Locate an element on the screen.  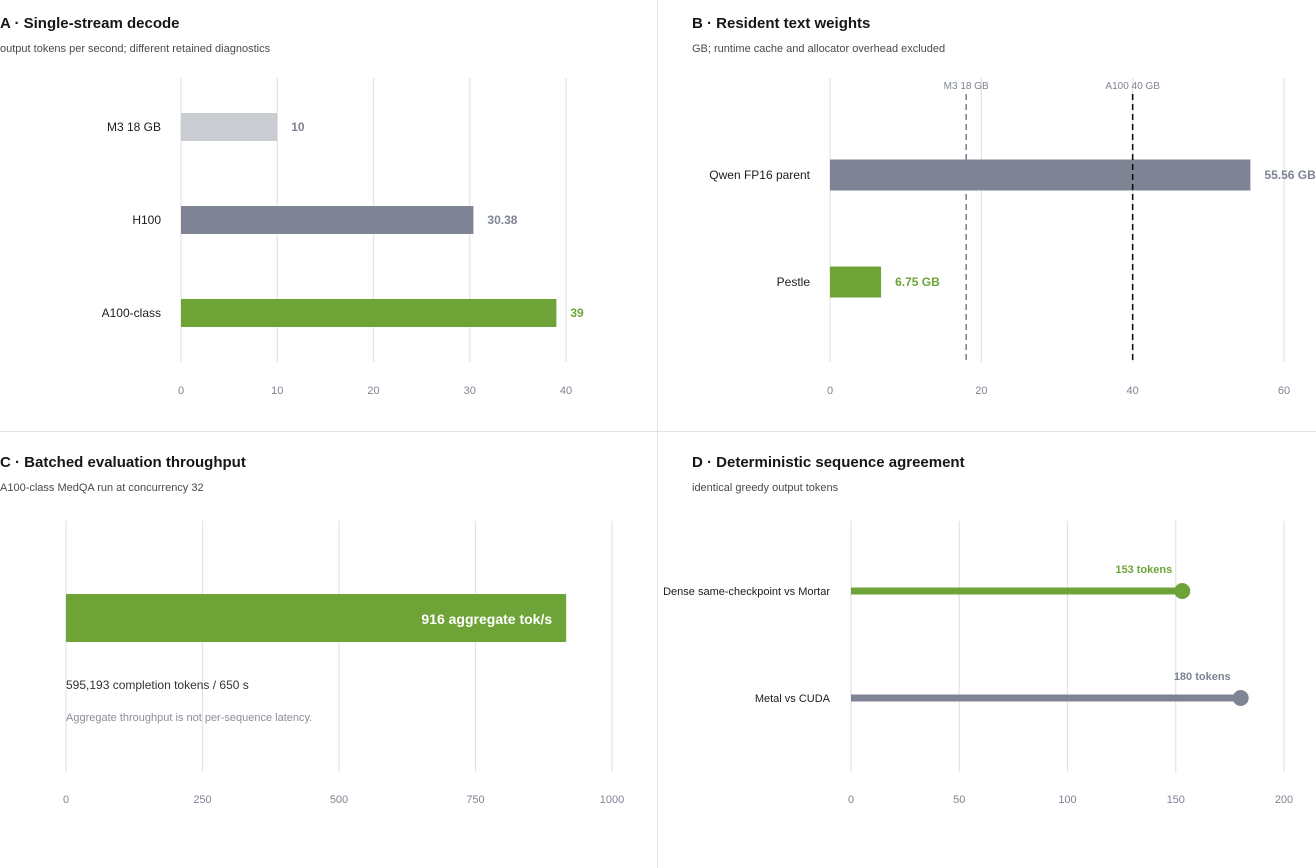
category-label: Dense same-checkpoint vs Mortar is located at coordinates (746, 592).